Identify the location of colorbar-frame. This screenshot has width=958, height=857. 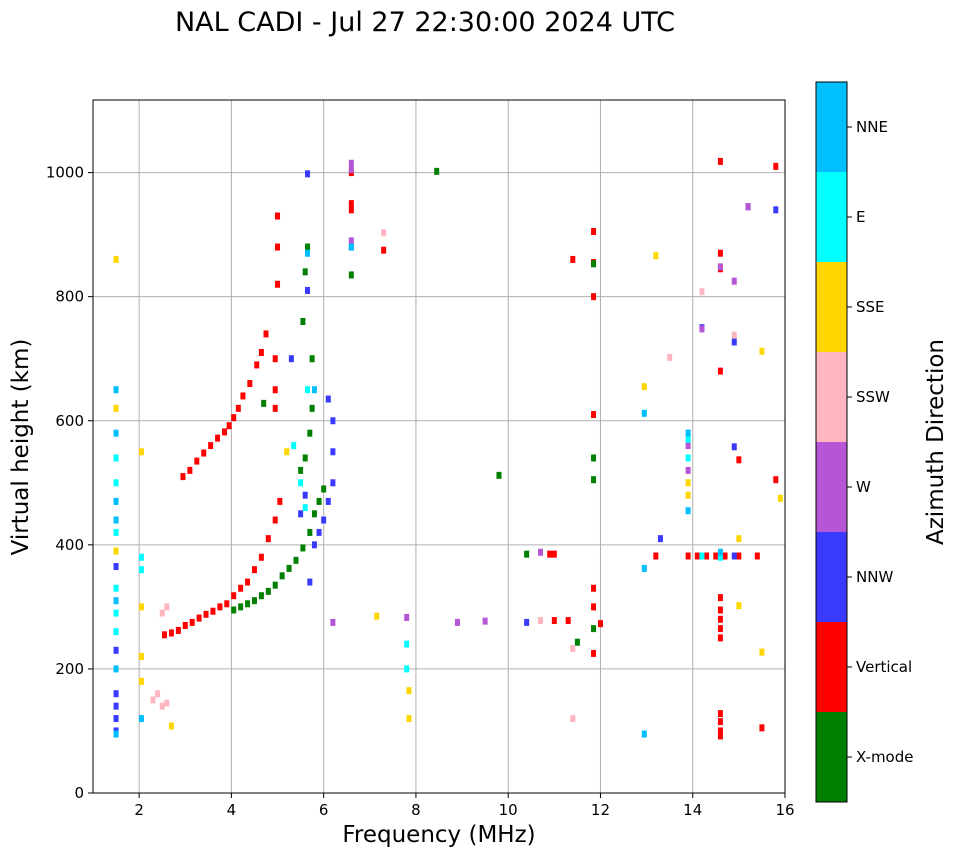
(831, 442).